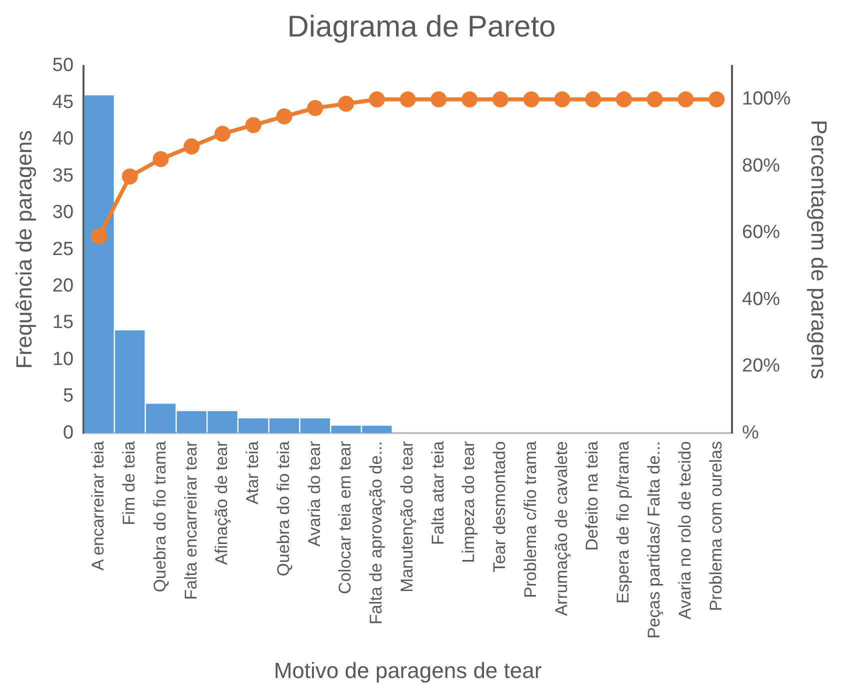  Describe the element at coordinates (63, 65) in the screenshot. I see `y-tick-label: 50` at that location.